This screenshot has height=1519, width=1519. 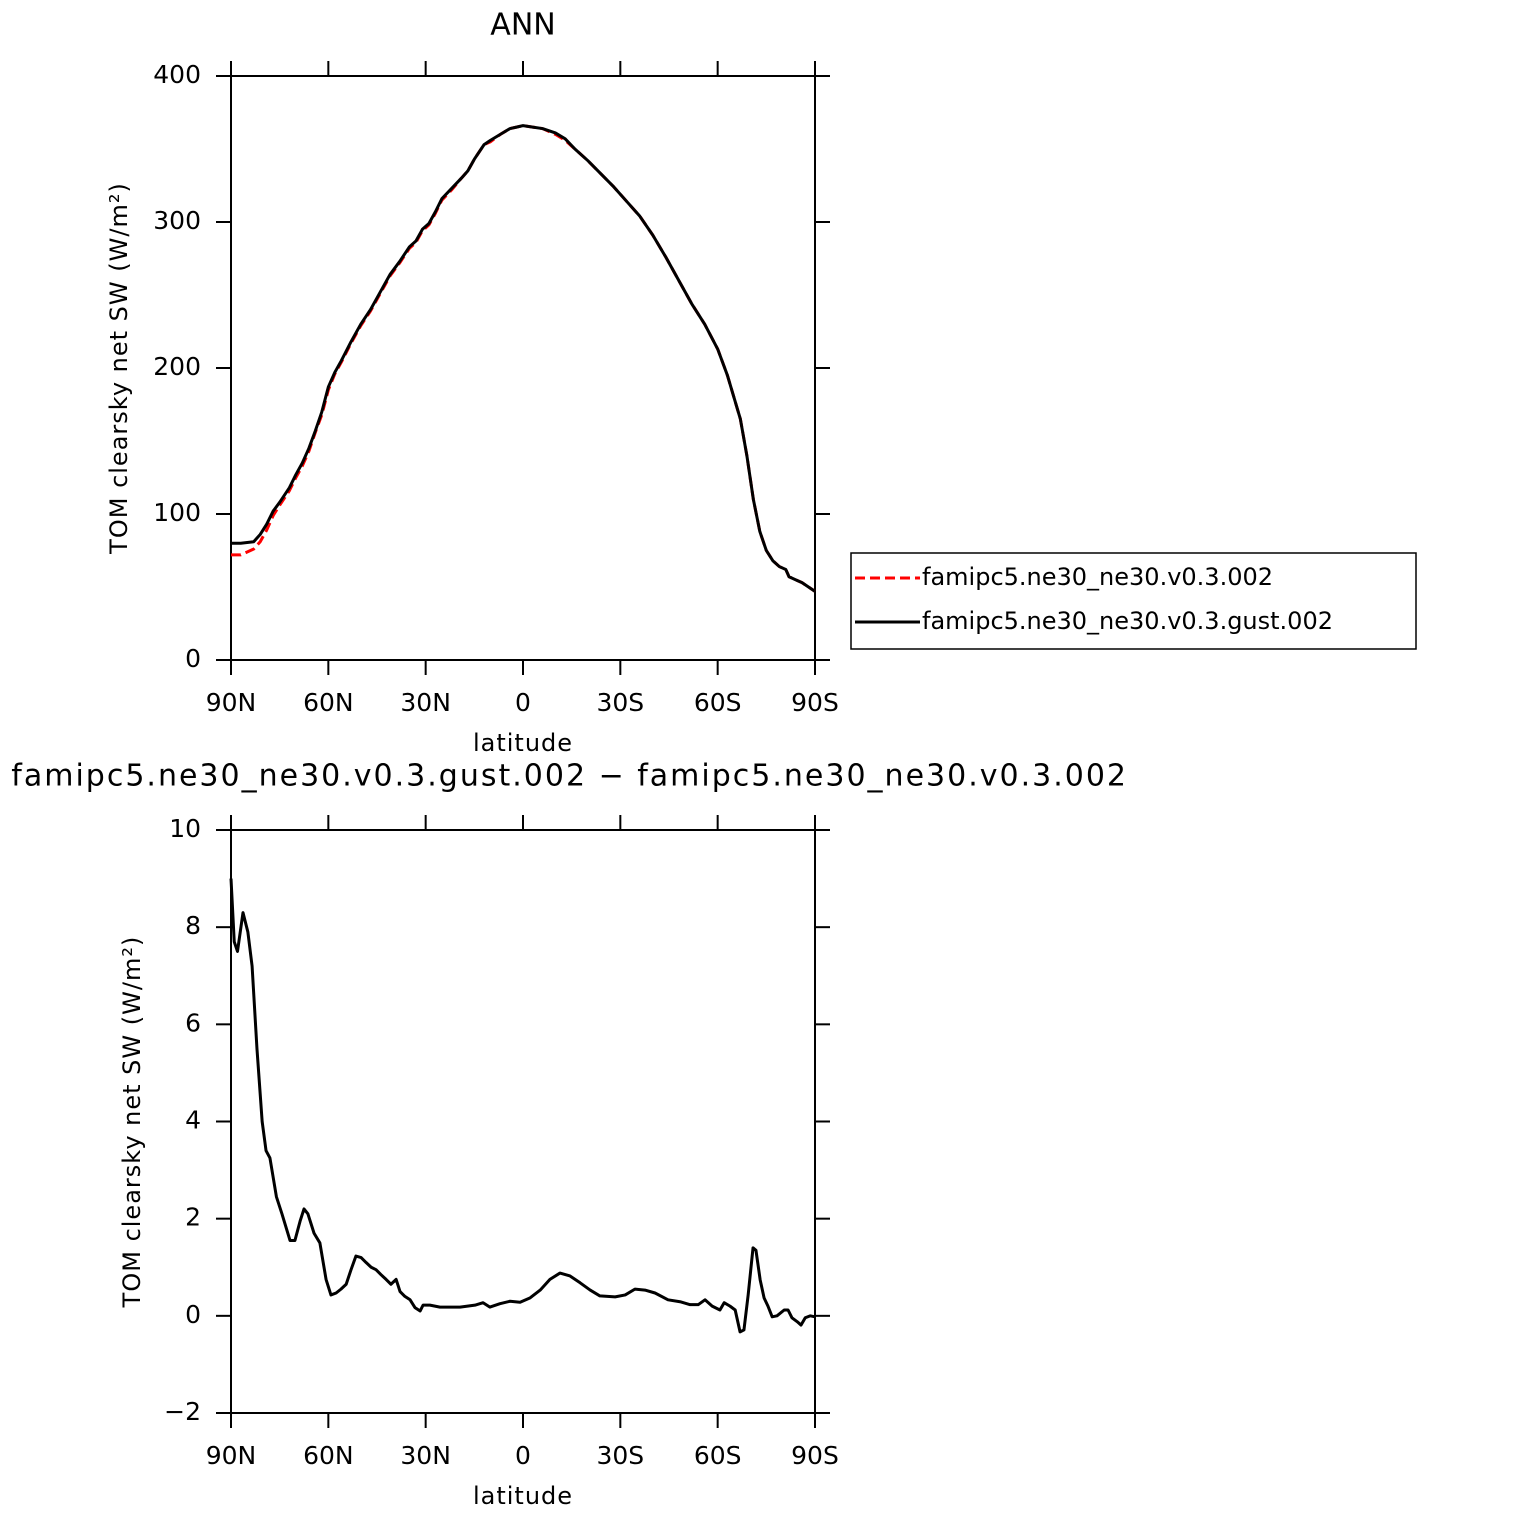 I want to click on y-tick-label: 4, so click(x=193, y=1120).